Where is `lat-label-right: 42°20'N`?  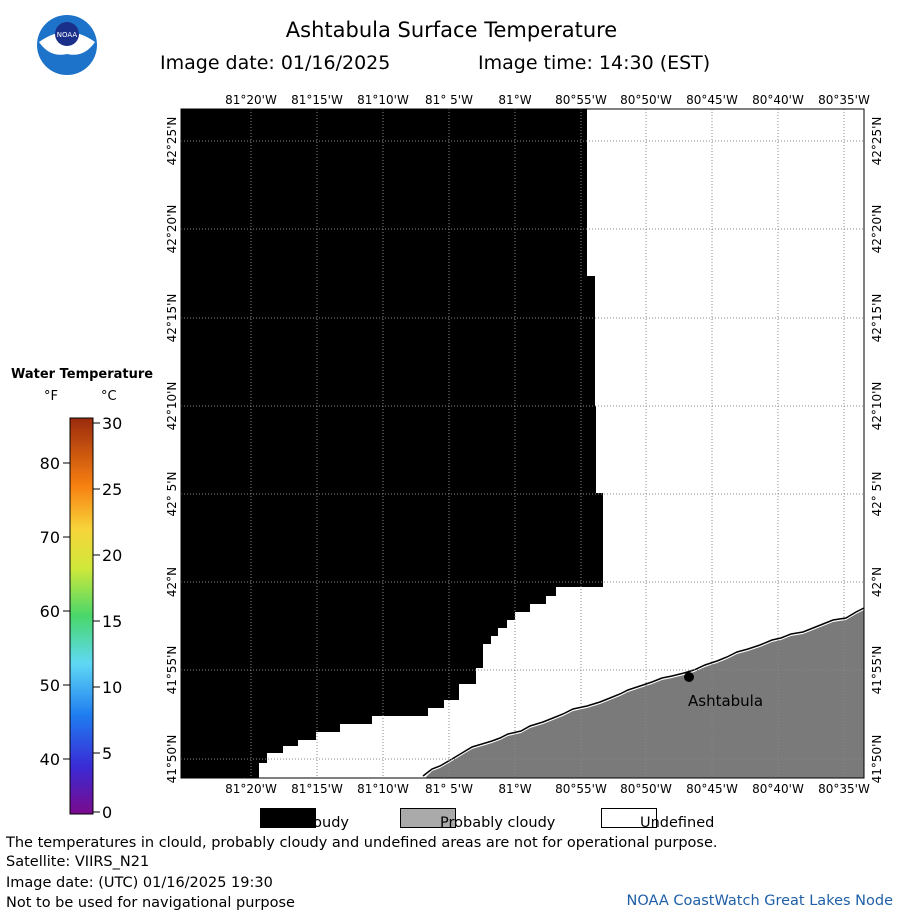 lat-label-right: 42°20'N is located at coordinates (877, 229).